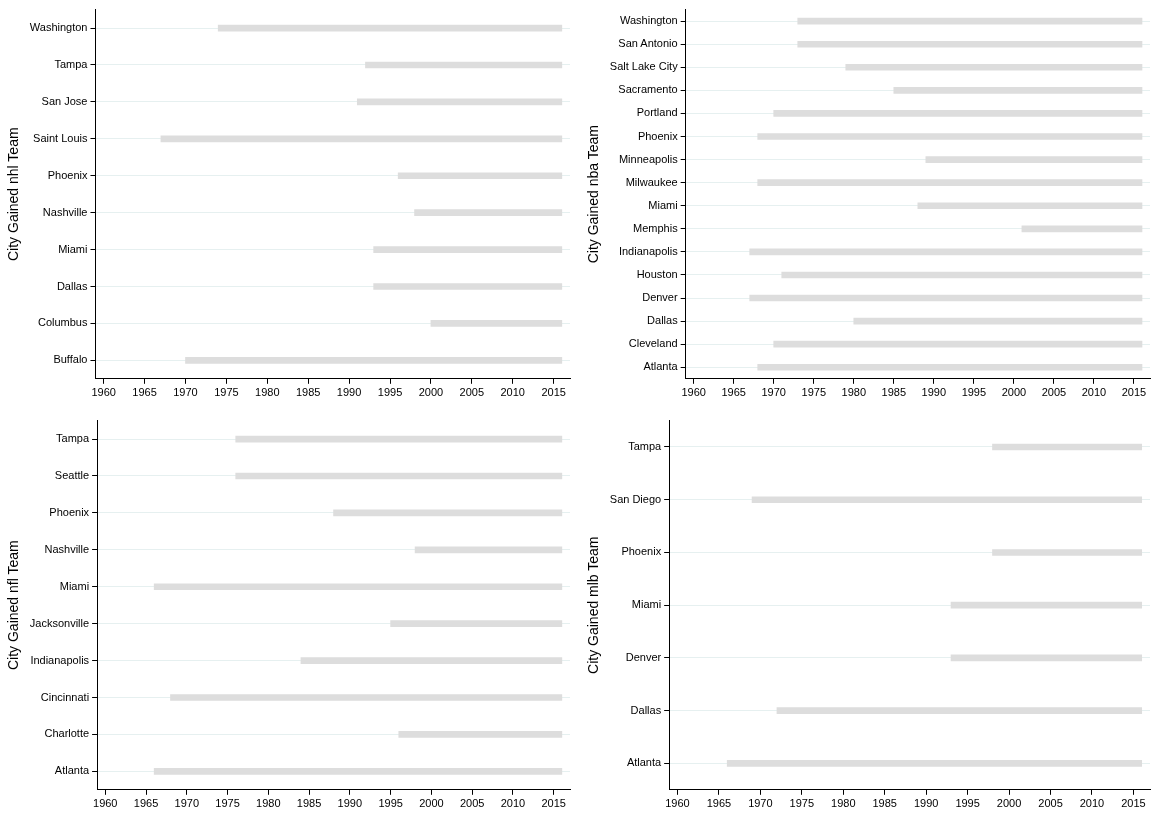 The height and width of the screenshot is (822, 1161). What do you see at coordinates (65, 696) in the screenshot?
I see `y-tick-label: Cincinnati` at bounding box center [65, 696].